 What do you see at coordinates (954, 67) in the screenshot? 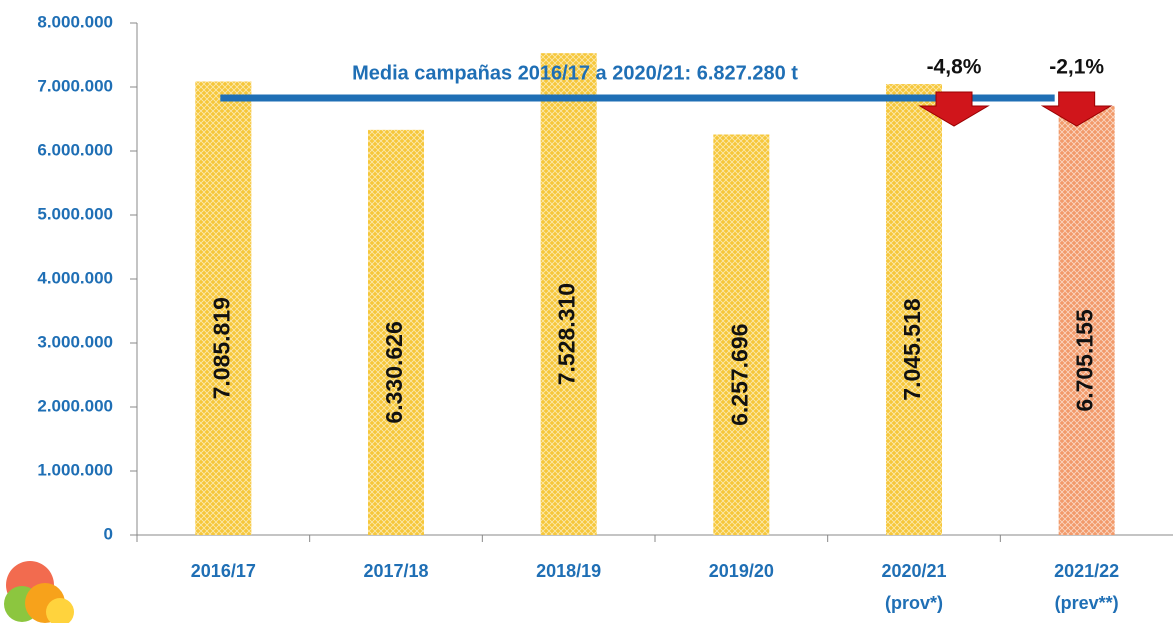
I see `change-label: -4,8%` at bounding box center [954, 67].